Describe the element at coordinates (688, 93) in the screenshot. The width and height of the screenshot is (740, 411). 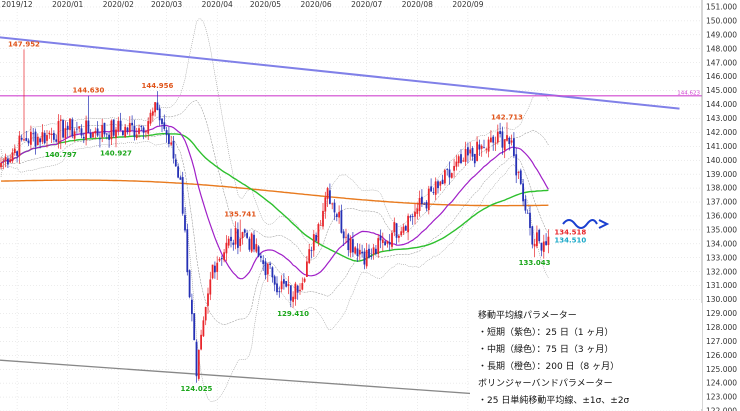
I see `horizontal-line-label: 144.623` at that location.